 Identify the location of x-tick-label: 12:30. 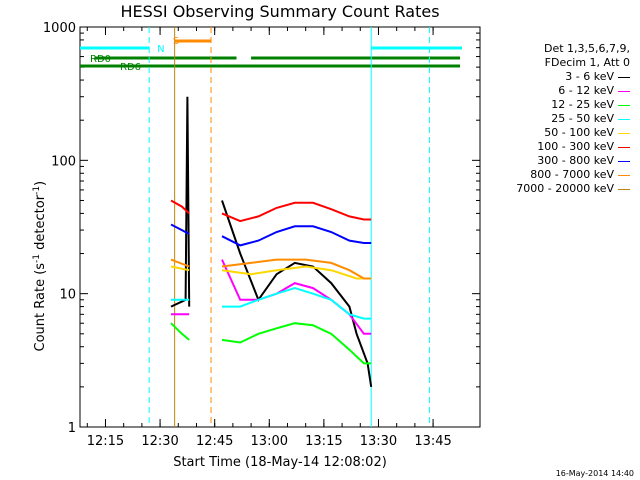
(159, 441).